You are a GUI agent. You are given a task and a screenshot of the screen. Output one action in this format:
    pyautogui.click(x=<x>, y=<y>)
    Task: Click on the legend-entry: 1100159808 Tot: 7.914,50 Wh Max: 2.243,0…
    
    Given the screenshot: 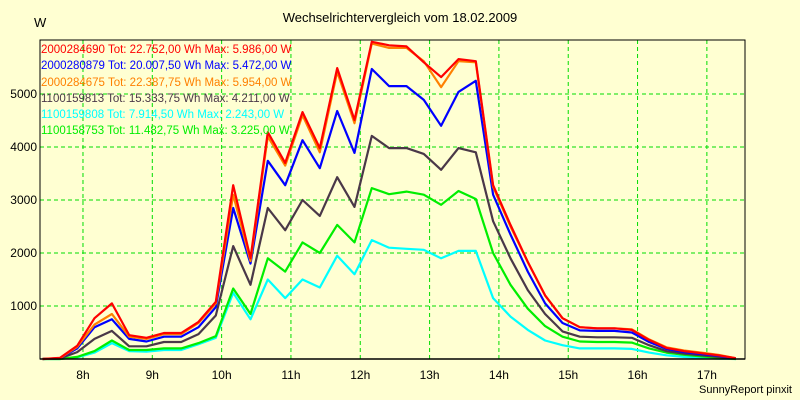 What is the action you would take?
    pyautogui.click(x=163, y=115)
    